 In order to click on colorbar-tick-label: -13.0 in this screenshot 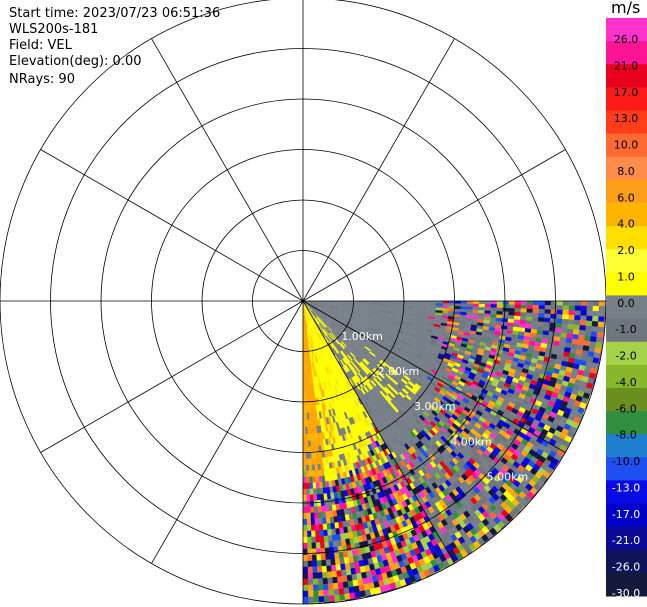, I will do `click(626, 487)`.